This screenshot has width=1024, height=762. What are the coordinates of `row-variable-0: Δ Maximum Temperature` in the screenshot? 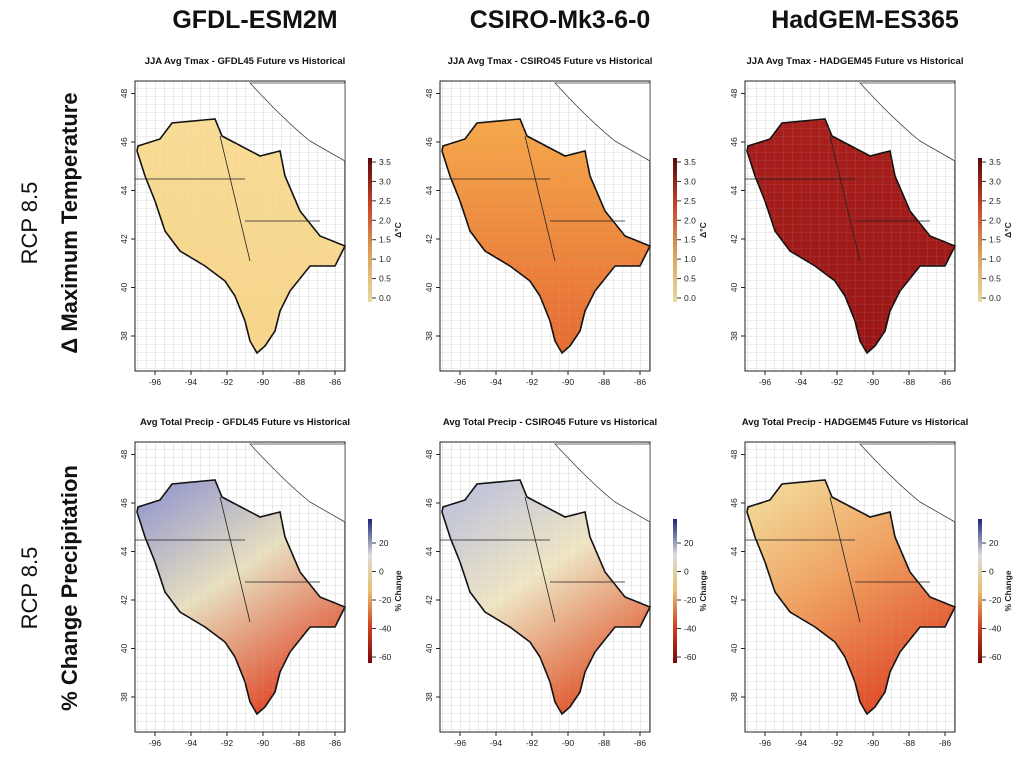 It's located at (69, 223).